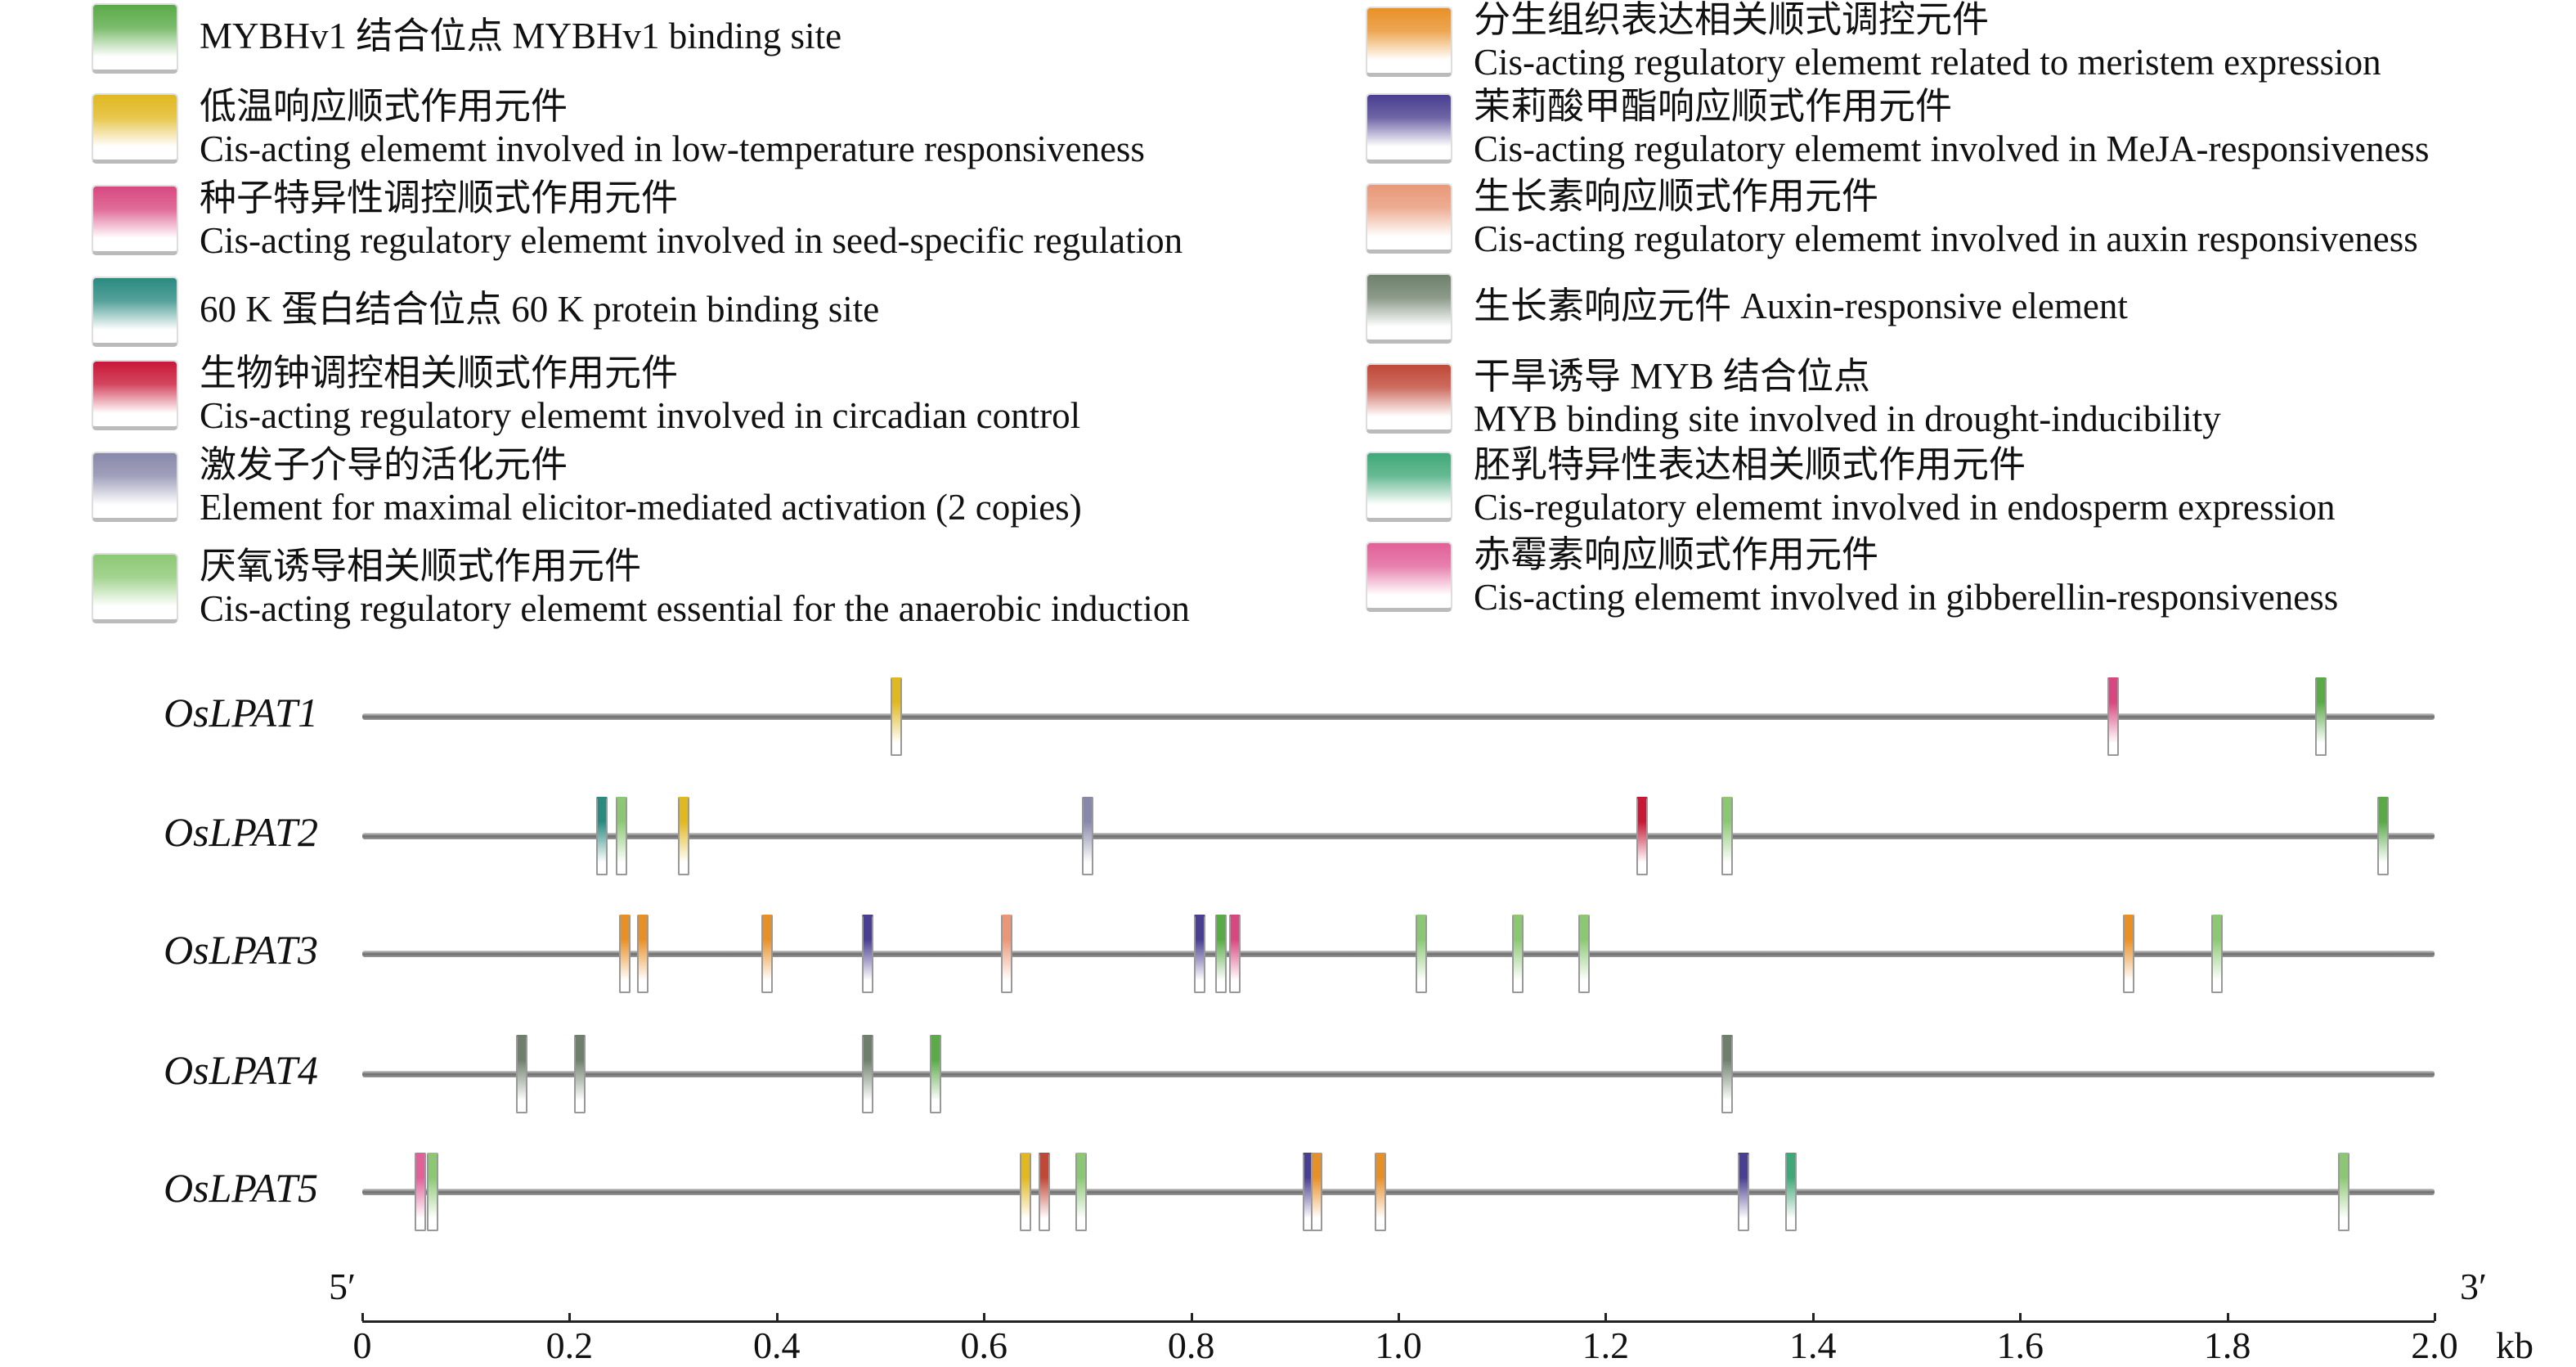  What do you see at coordinates (1007, 954) in the screenshot?
I see `cis-element-marker-auxin` at bounding box center [1007, 954].